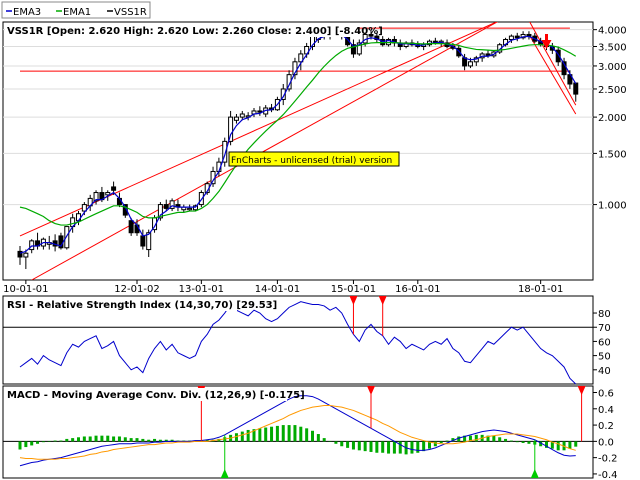  Describe the element at coordinates (201, 289) in the screenshot. I see `price-x-tick-label: 13-01-01` at that location.